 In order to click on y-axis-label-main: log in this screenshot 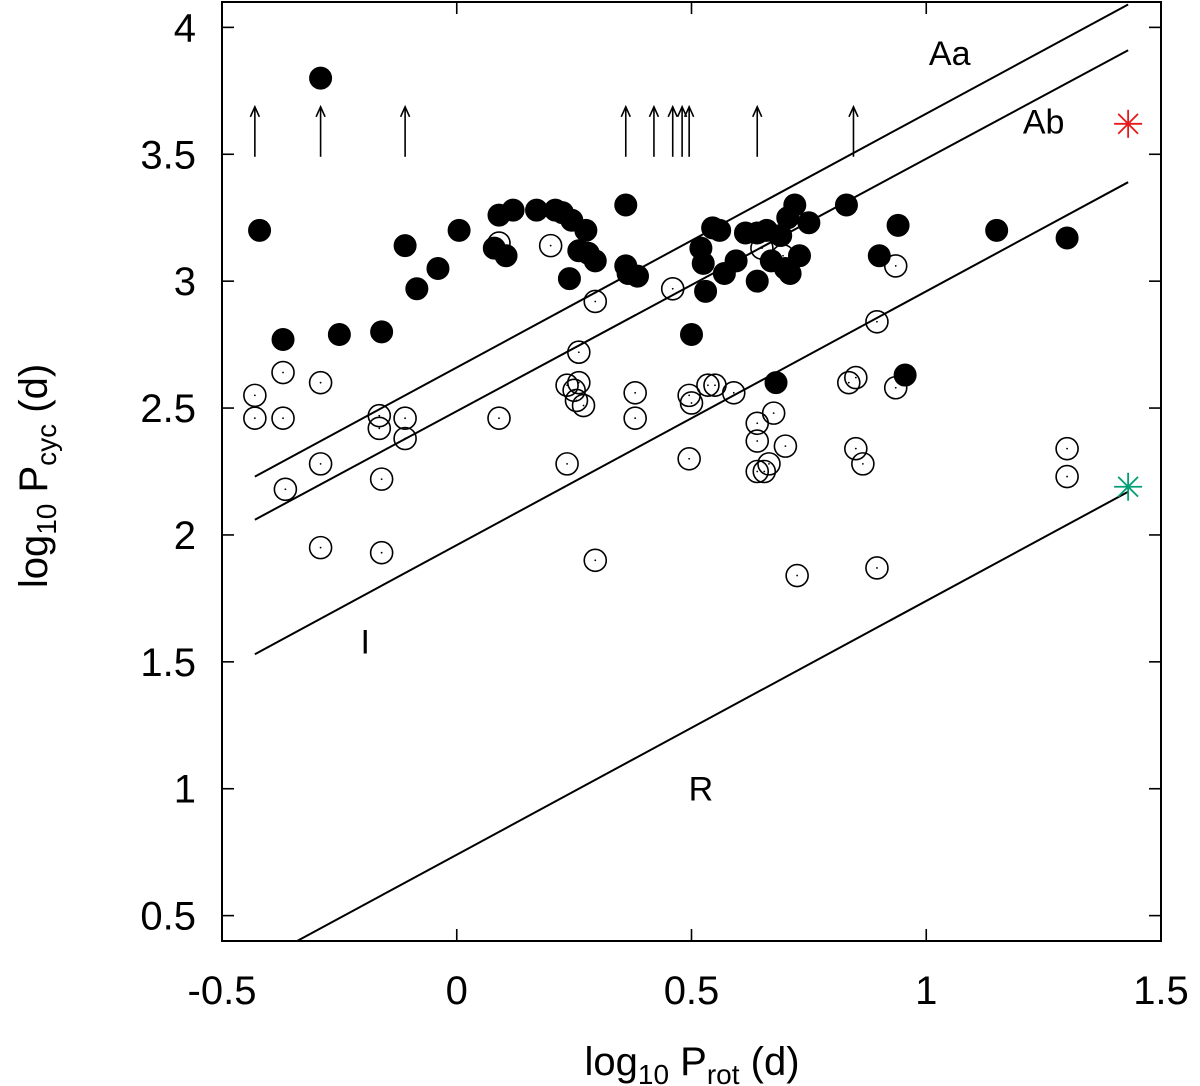, I will do `click(34, 561)`.